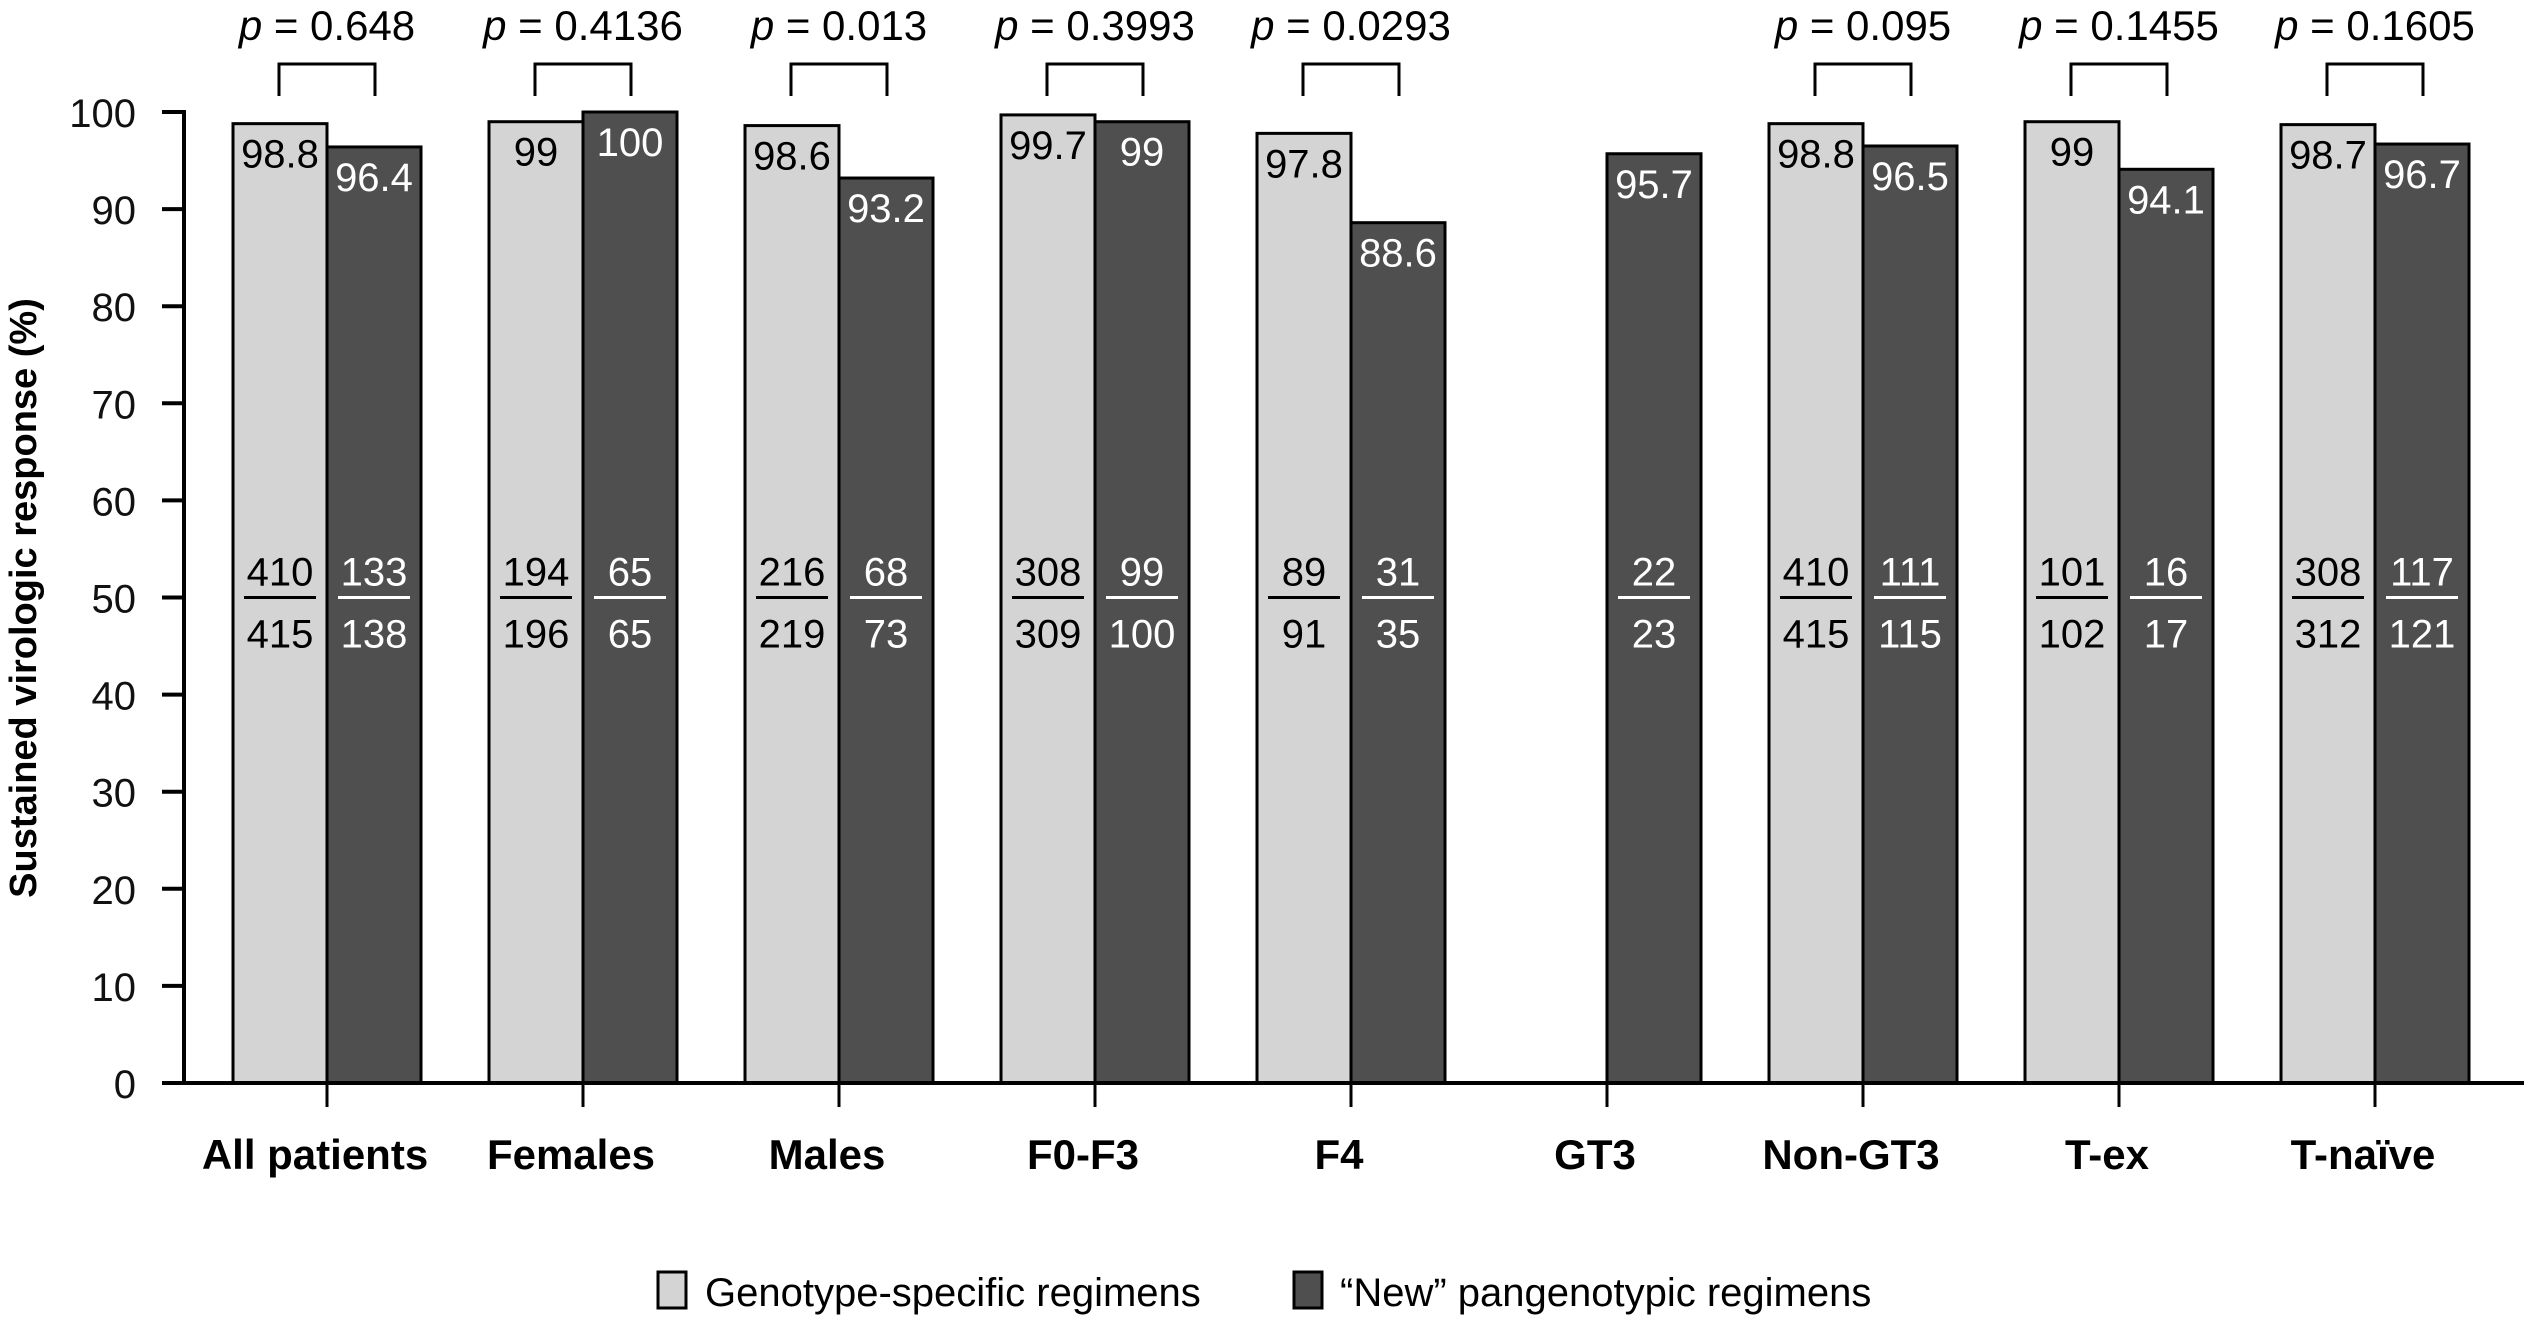  I want to click on fraction-numerator: 65, so click(630, 573).